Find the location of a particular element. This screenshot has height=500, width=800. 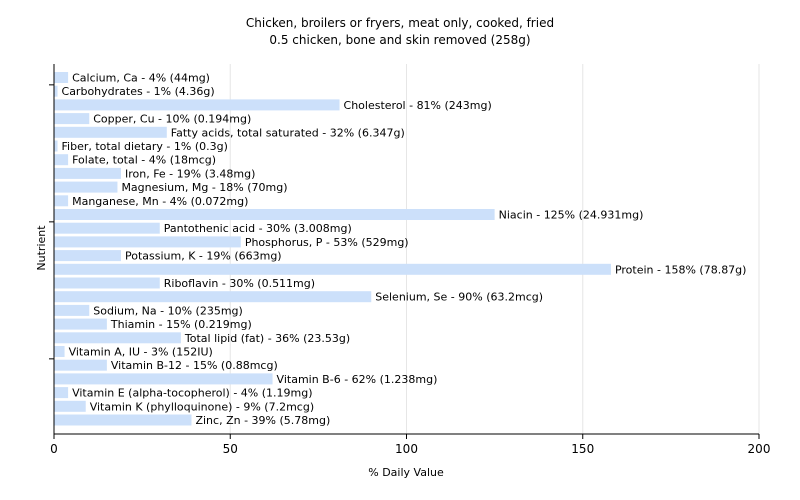

bar-label: Vitamin A, IU - 3% (152IU) is located at coordinates (141, 352).